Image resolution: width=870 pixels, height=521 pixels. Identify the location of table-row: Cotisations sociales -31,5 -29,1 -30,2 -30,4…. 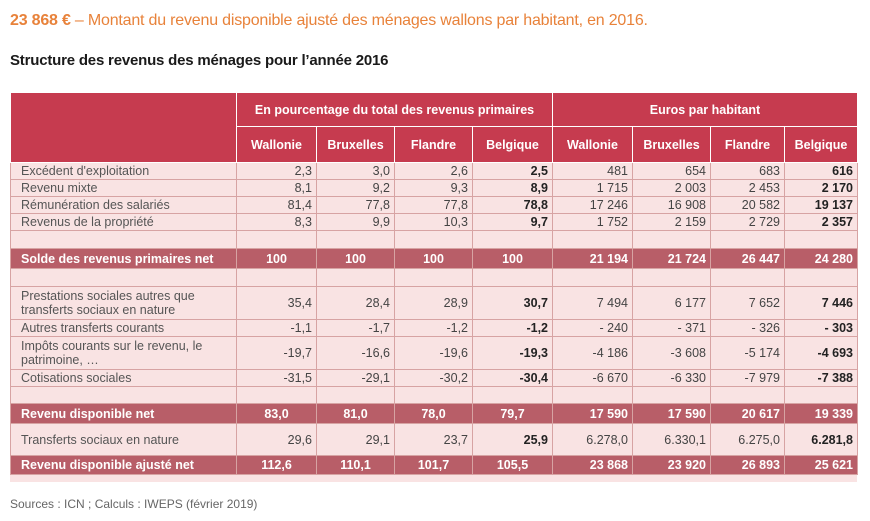
(434, 378).